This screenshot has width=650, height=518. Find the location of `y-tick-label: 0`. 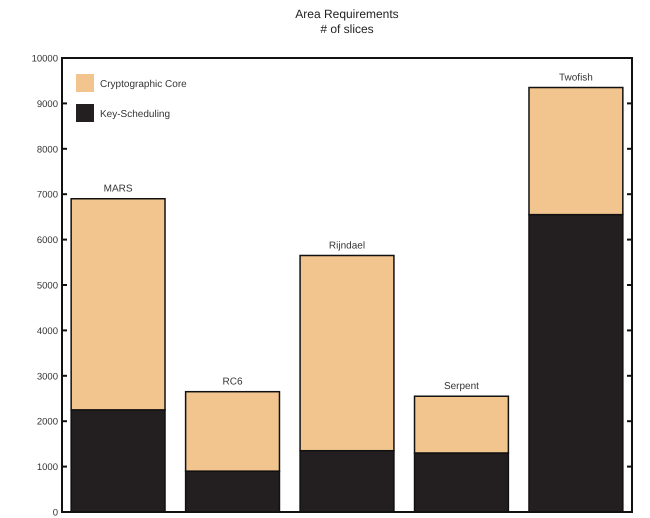

y-tick-label: 0 is located at coordinates (55, 513).